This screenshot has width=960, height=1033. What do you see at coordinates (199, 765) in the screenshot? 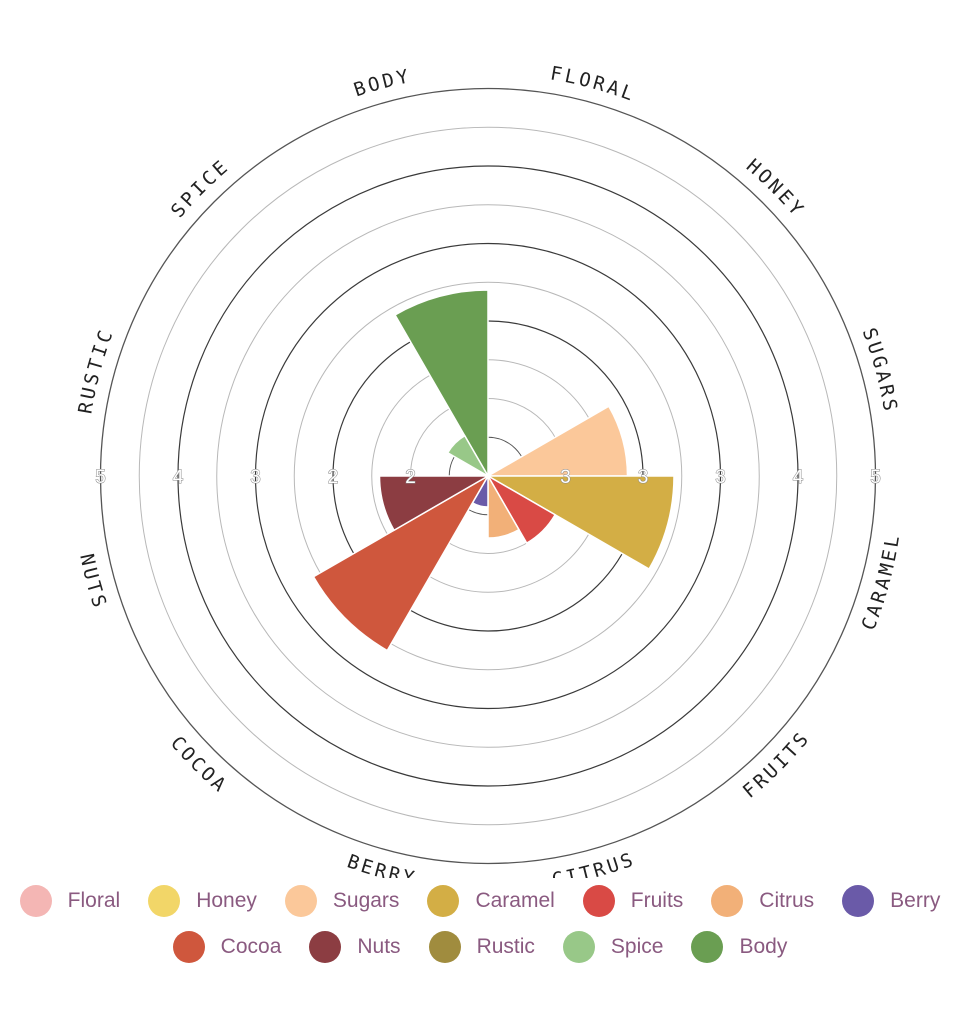
I see `category-label-cocoa: COCOA` at bounding box center [199, 765].